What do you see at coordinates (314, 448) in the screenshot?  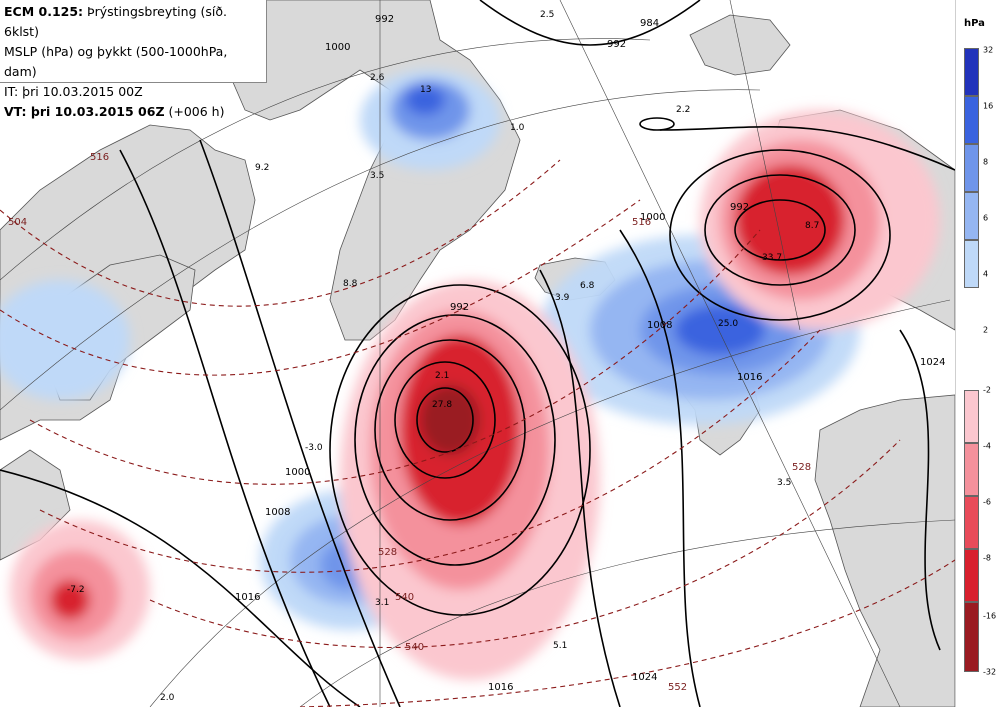 I see `value-label: -3.0` at bounding box center [314, 448].